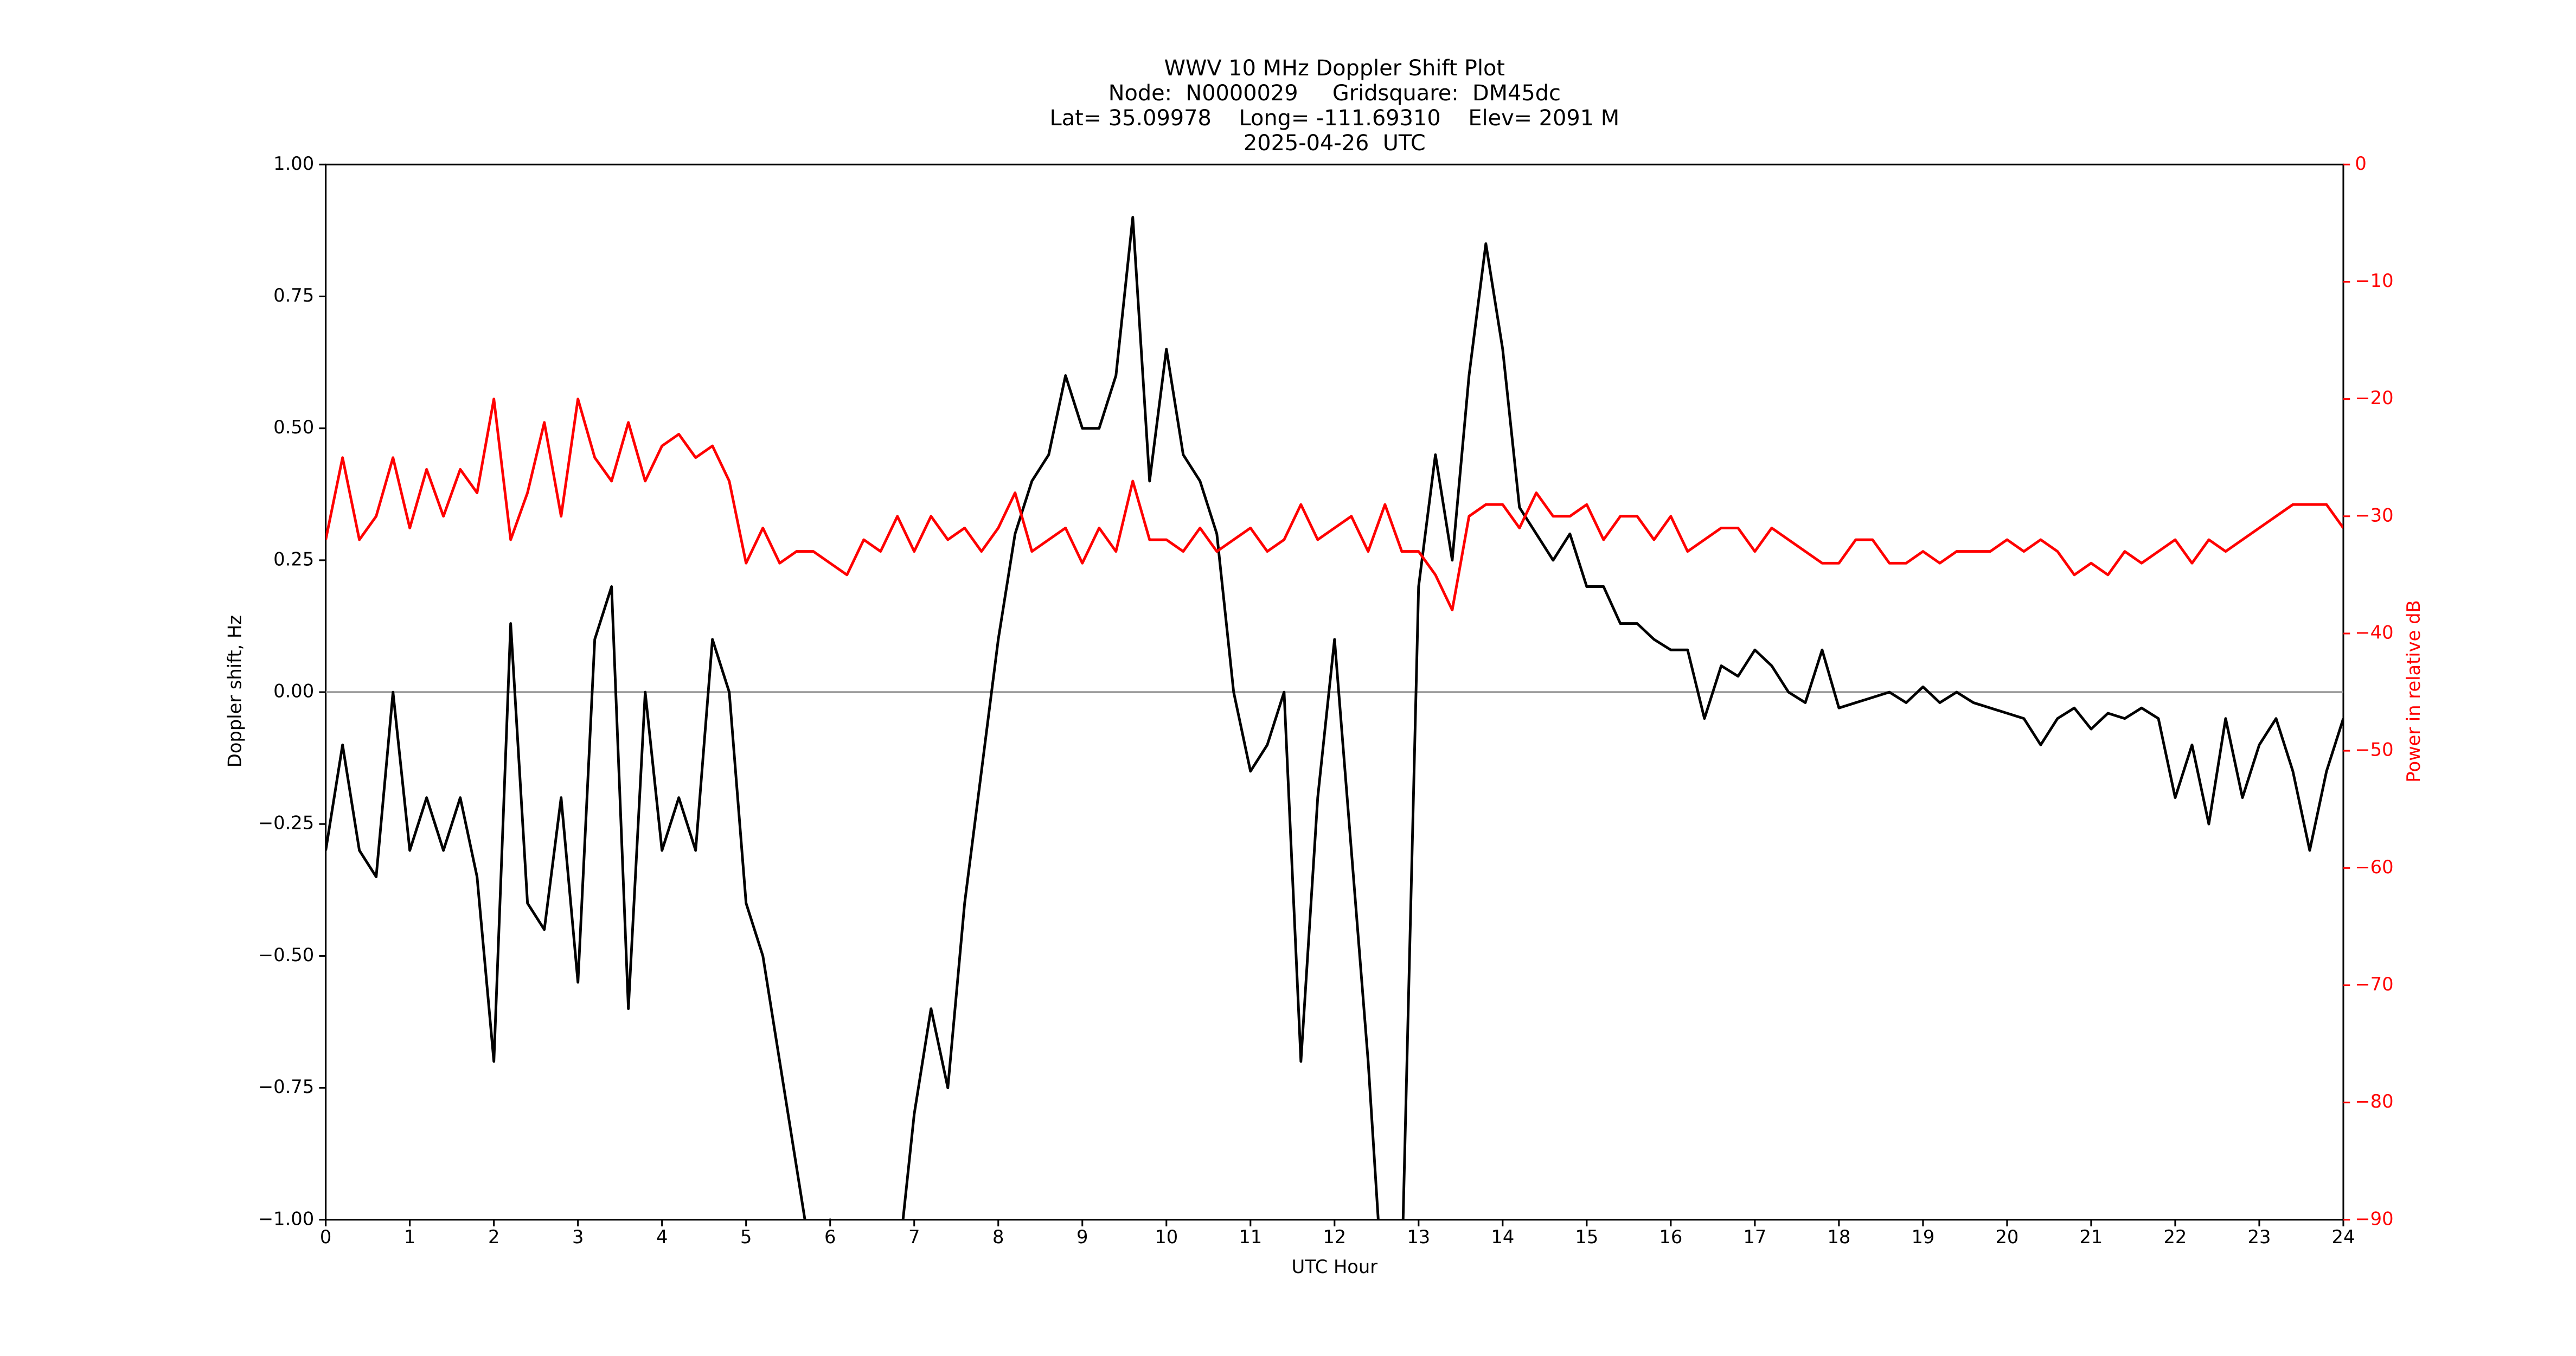 The image size is (2576, 1356). I want to click on y2-tick-label: −50, so click(2374, 749).